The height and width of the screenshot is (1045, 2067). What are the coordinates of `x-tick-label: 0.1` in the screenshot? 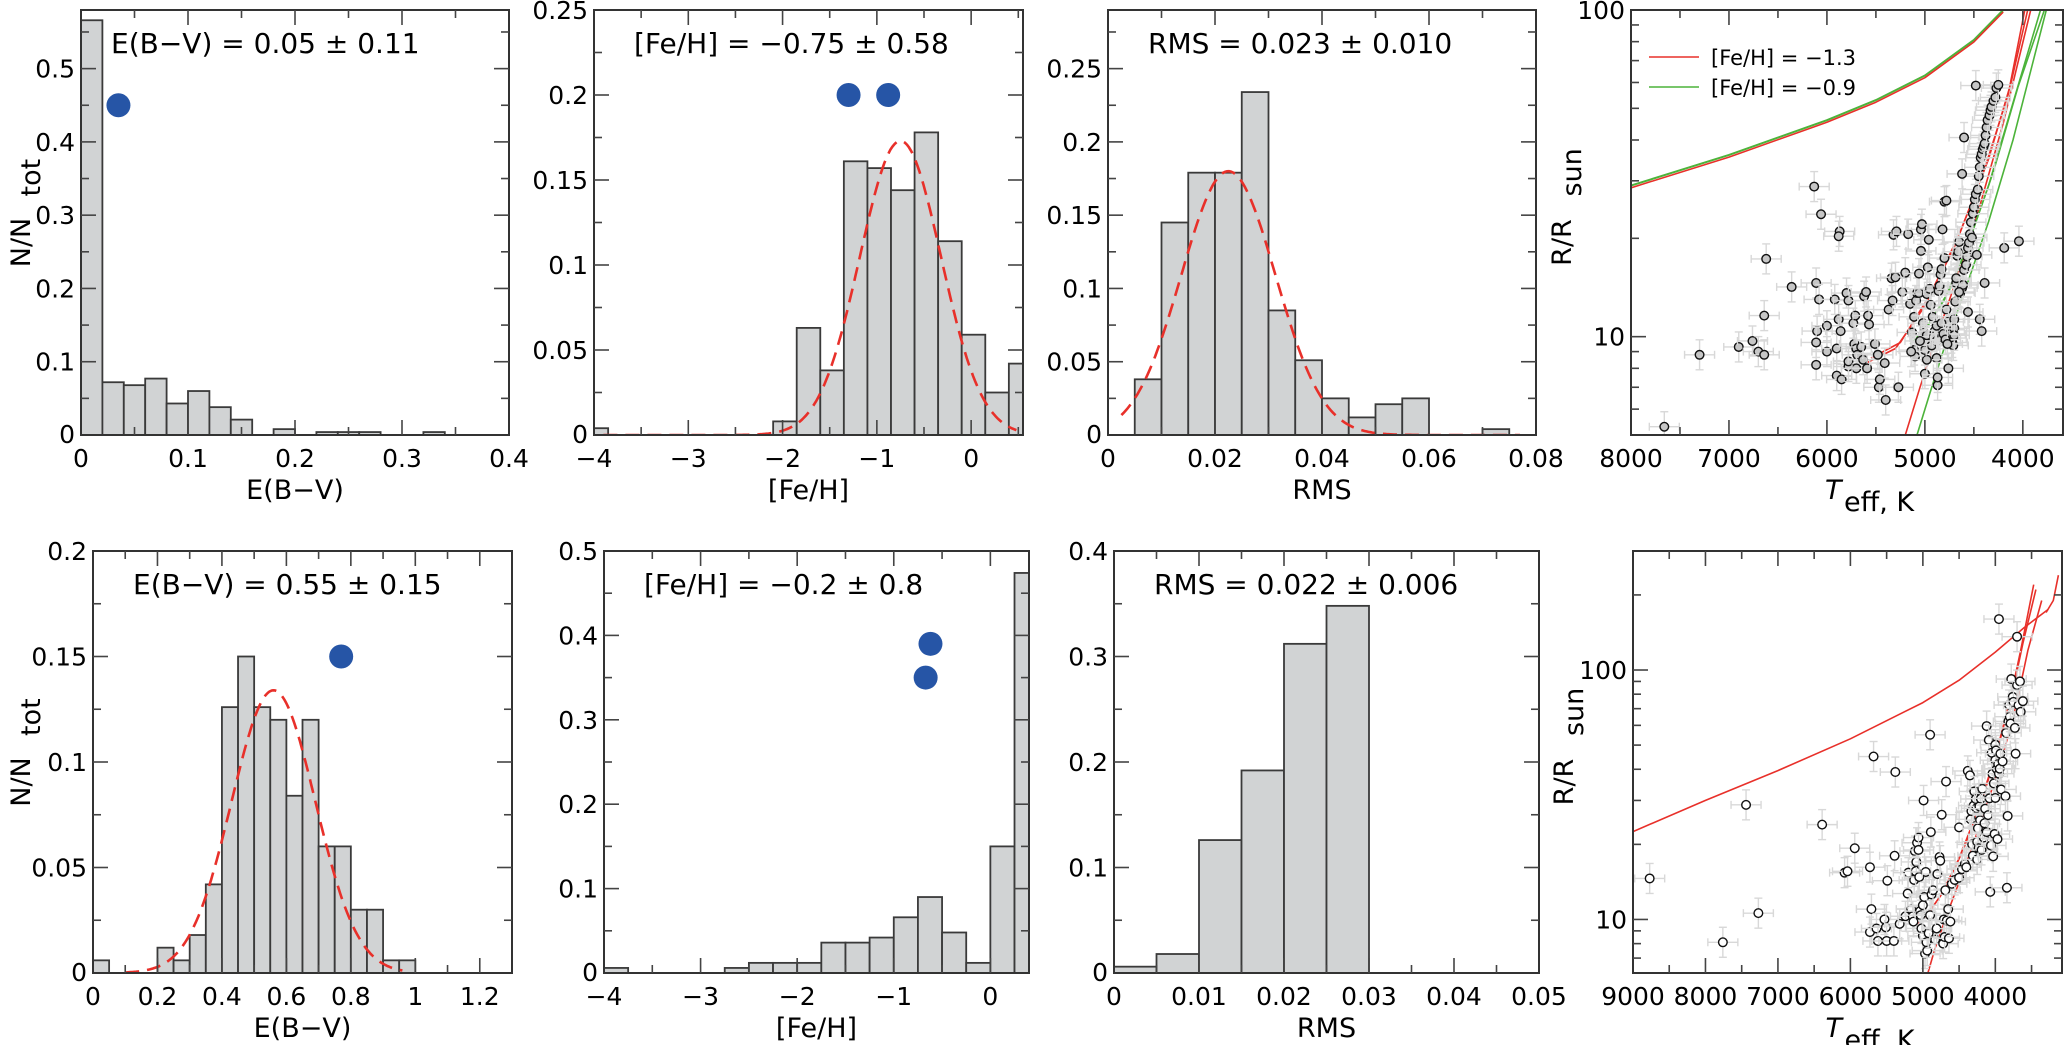 It's located at (188, 458).